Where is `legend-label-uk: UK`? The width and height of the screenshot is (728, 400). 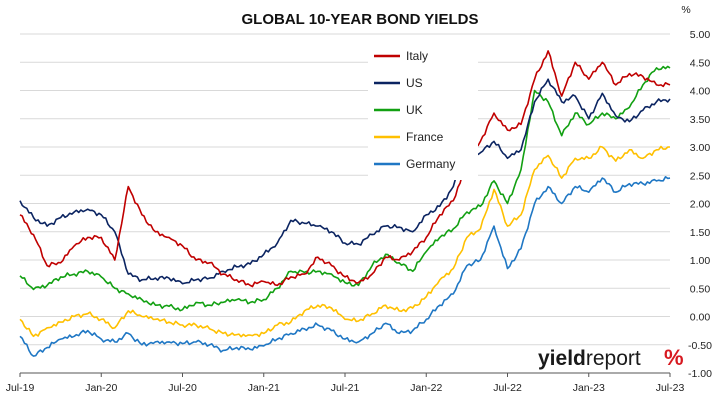 legend-label-uk: UK is located at coordinates (414, 110).